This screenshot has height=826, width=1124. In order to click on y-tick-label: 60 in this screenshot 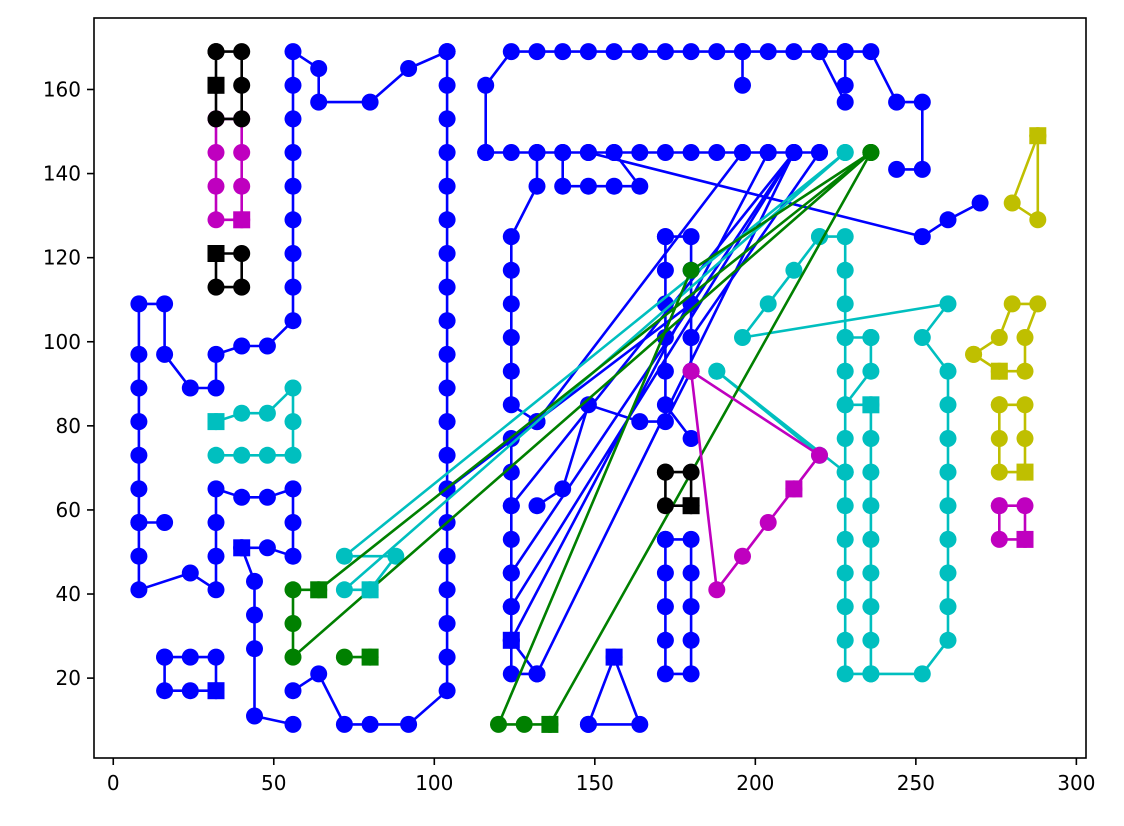, I will do `click(68, 510)`.